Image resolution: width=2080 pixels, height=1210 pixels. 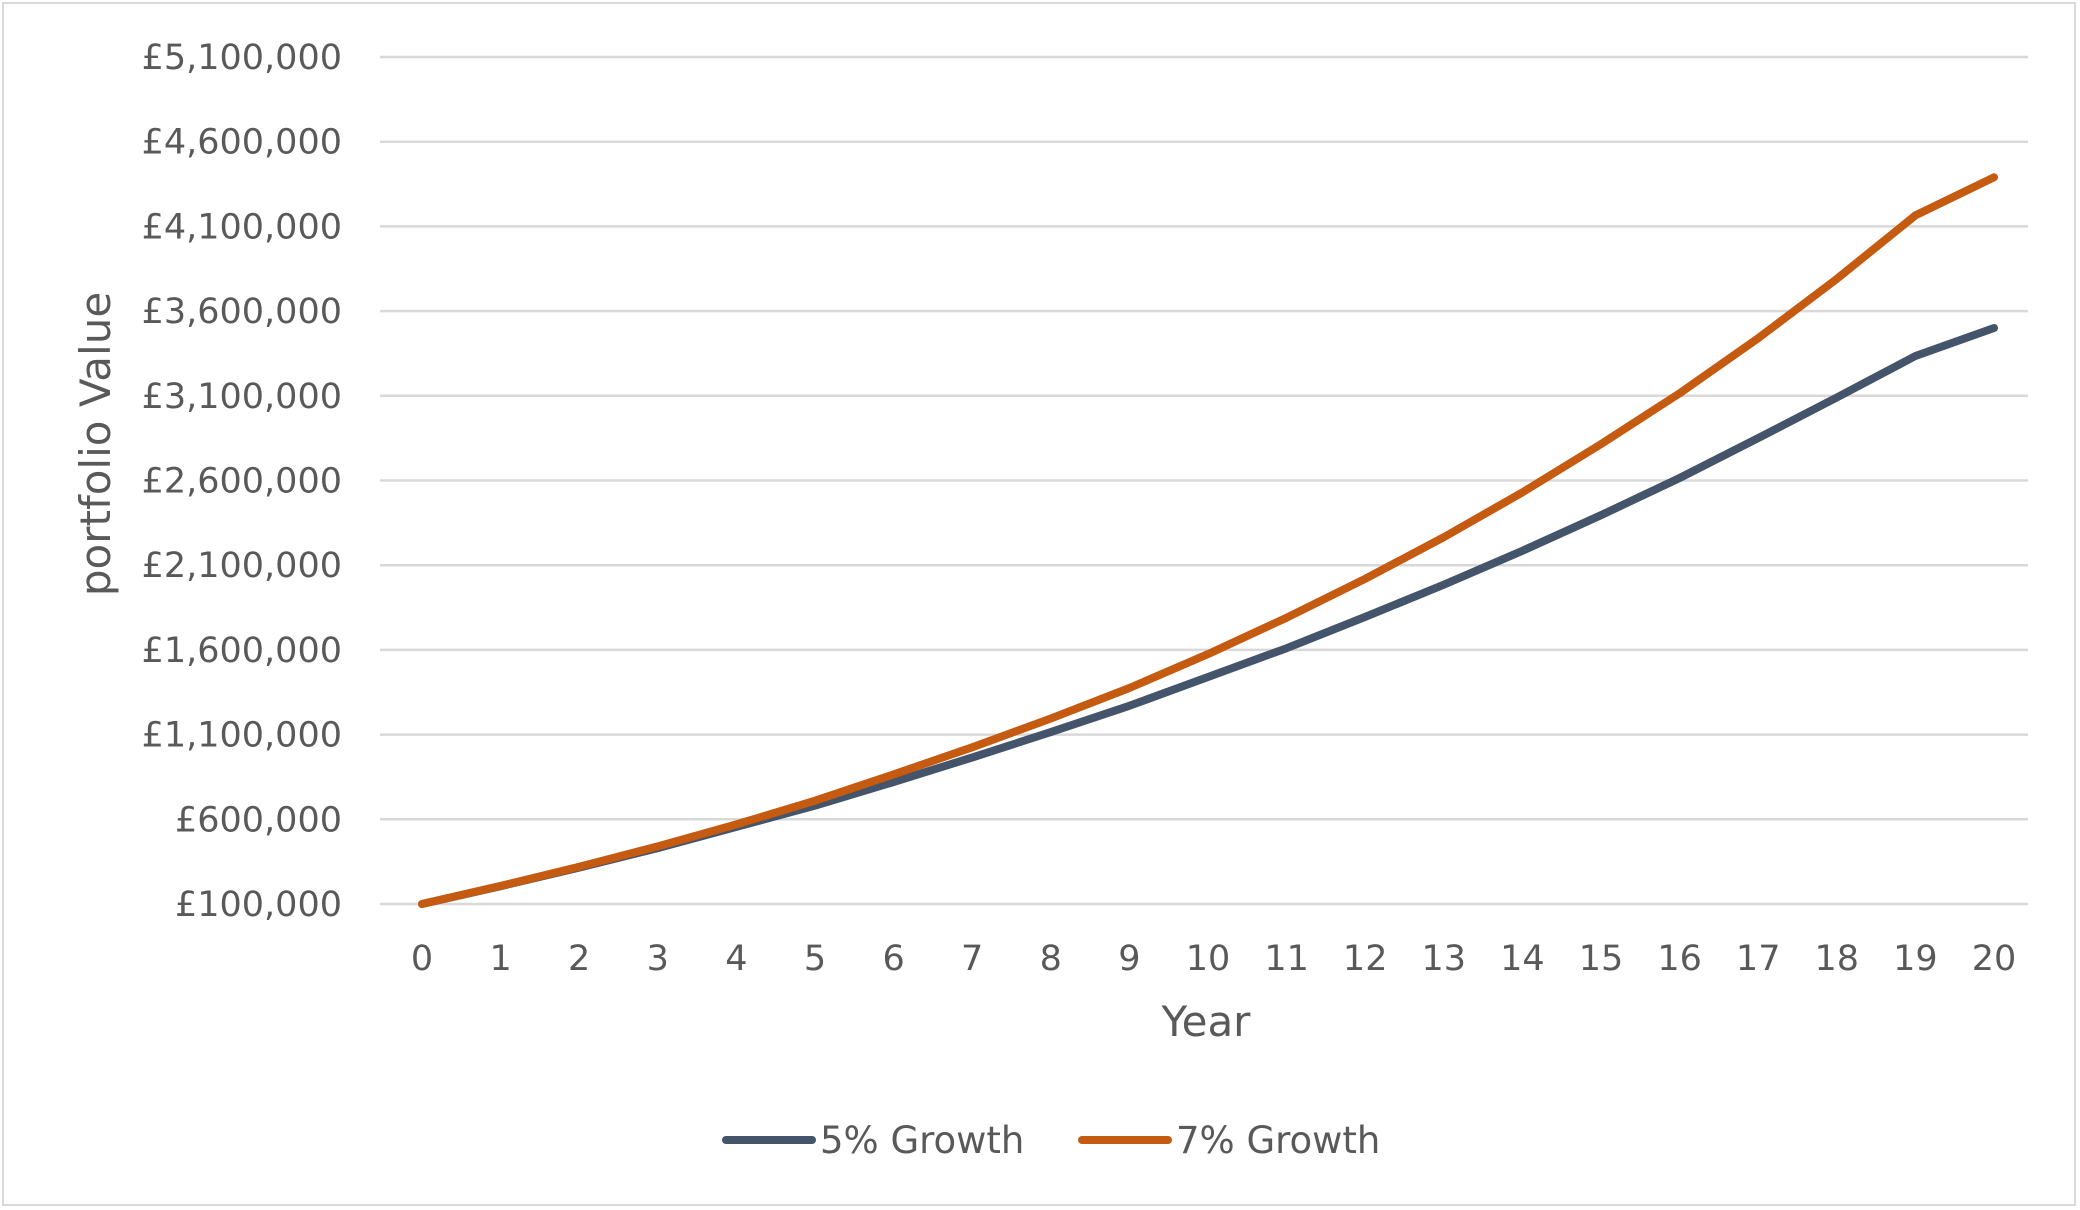 I want to click on y-tick-label: £600,000, so click(x=258, y=820).